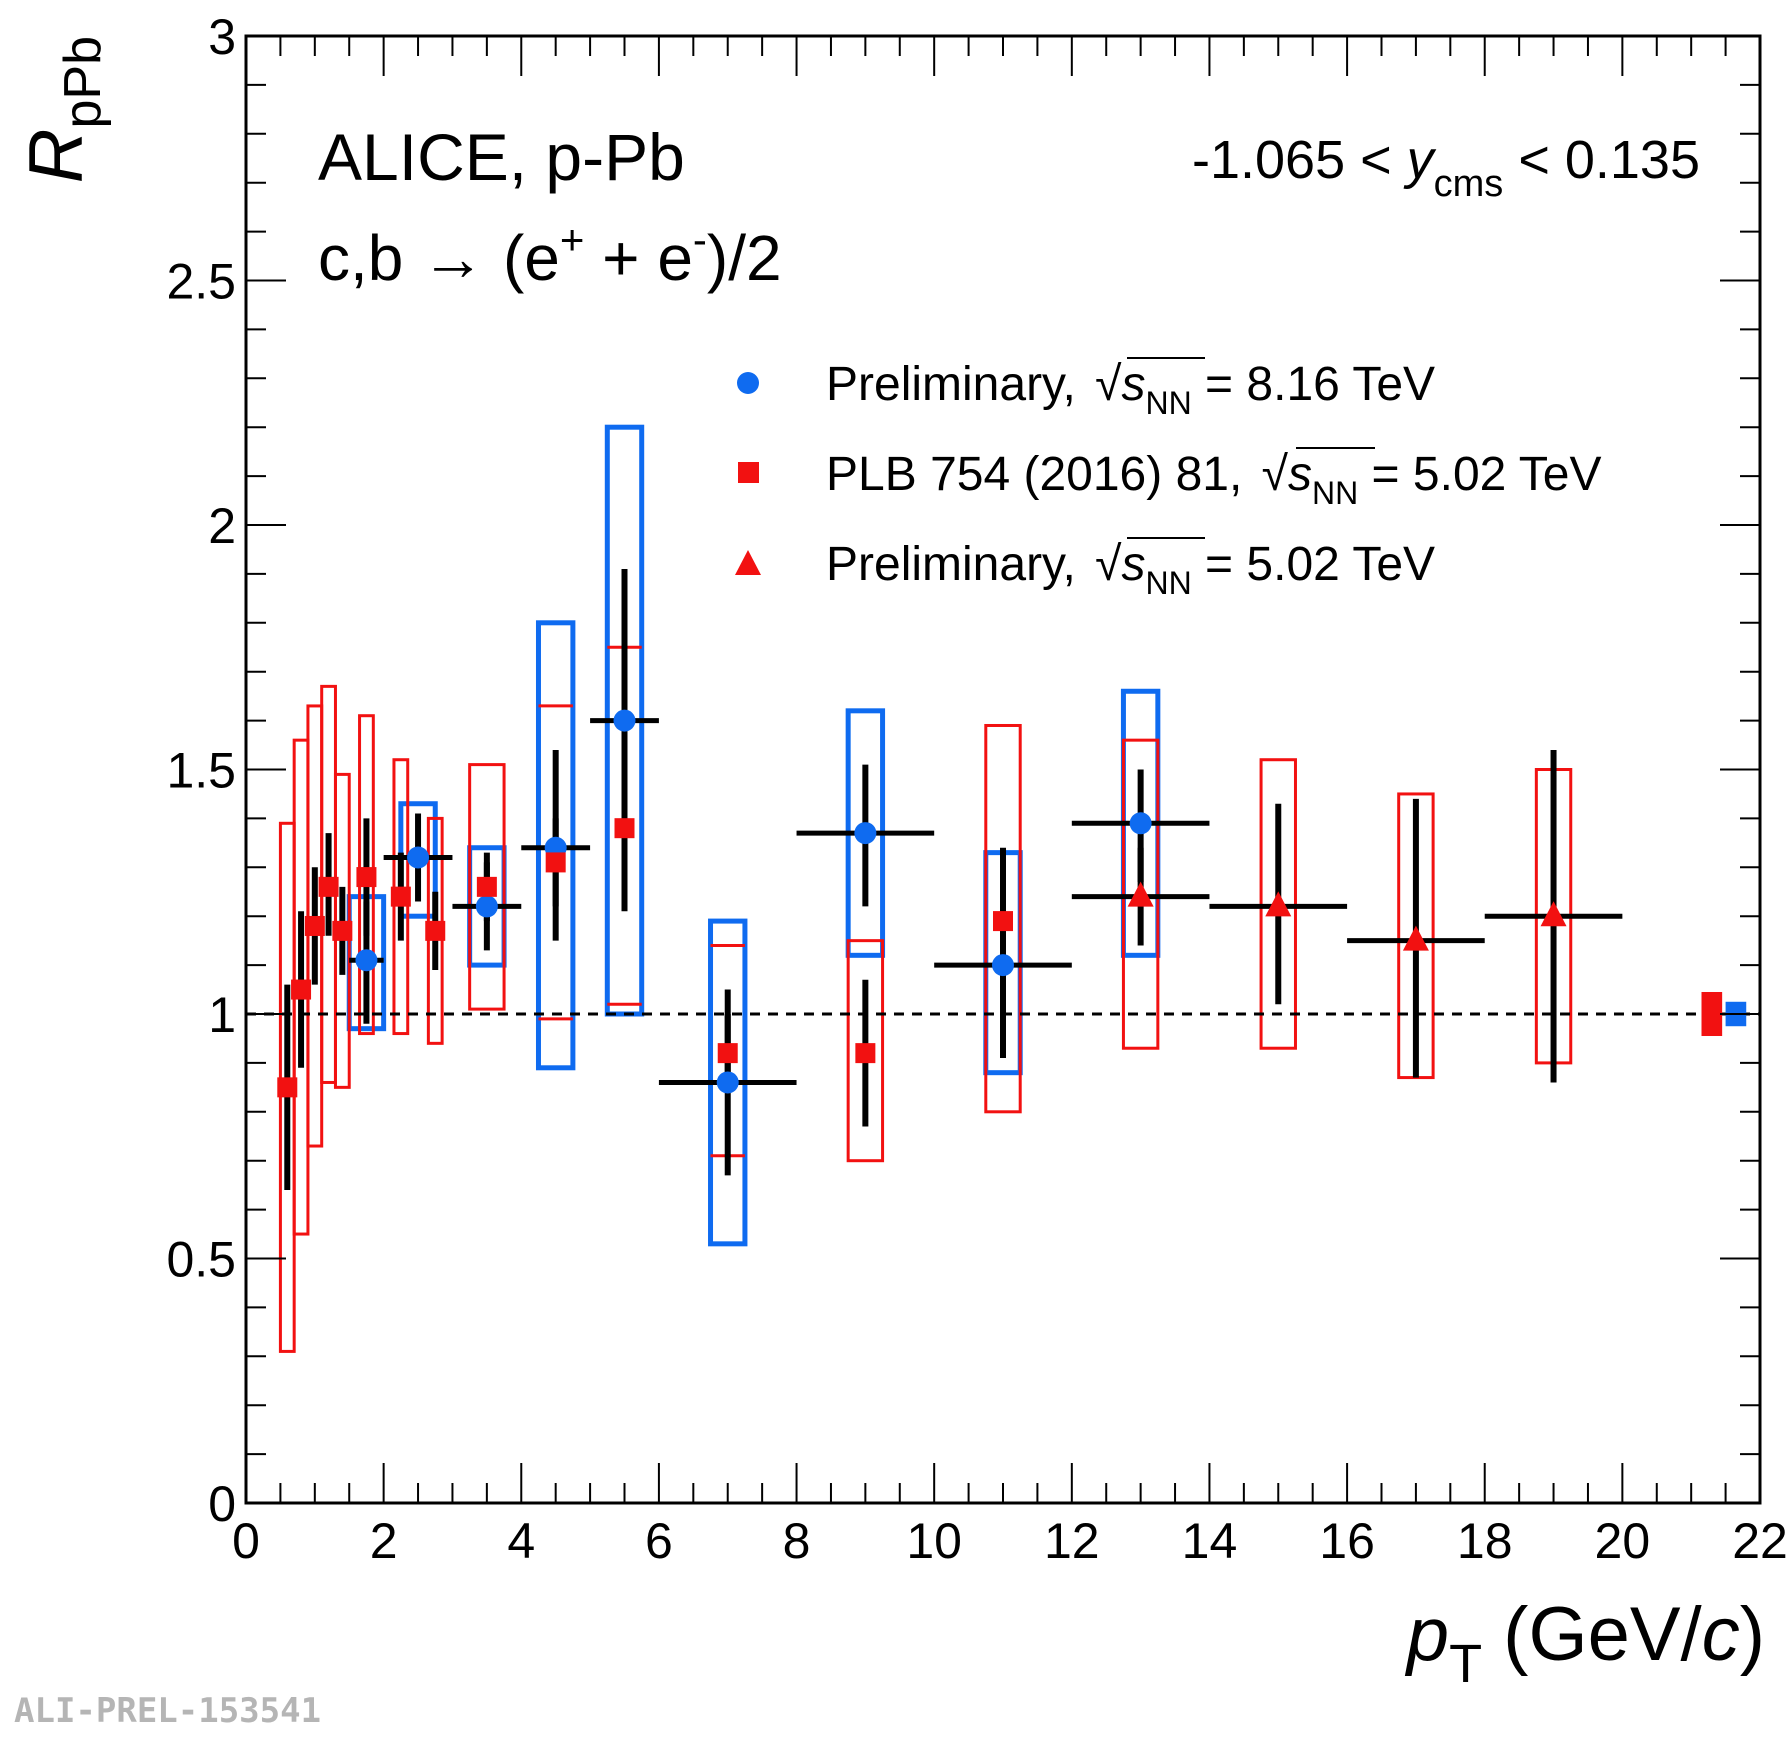  I want to click on x-tick-label: 16, so click(1347, 1541).